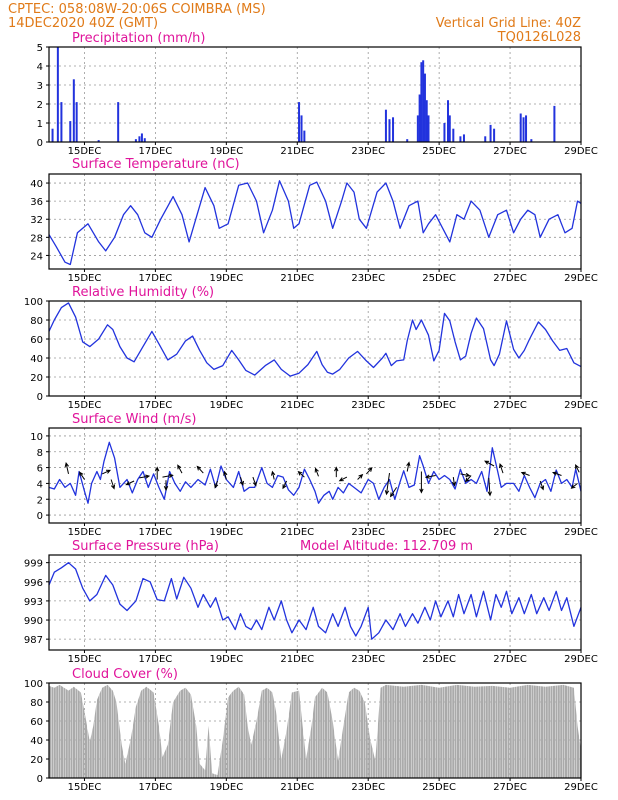 Image resolution: width=618 pixels, height=800 pixels. I want to click on cloud-ytick-label: 60, so click(36, 722).